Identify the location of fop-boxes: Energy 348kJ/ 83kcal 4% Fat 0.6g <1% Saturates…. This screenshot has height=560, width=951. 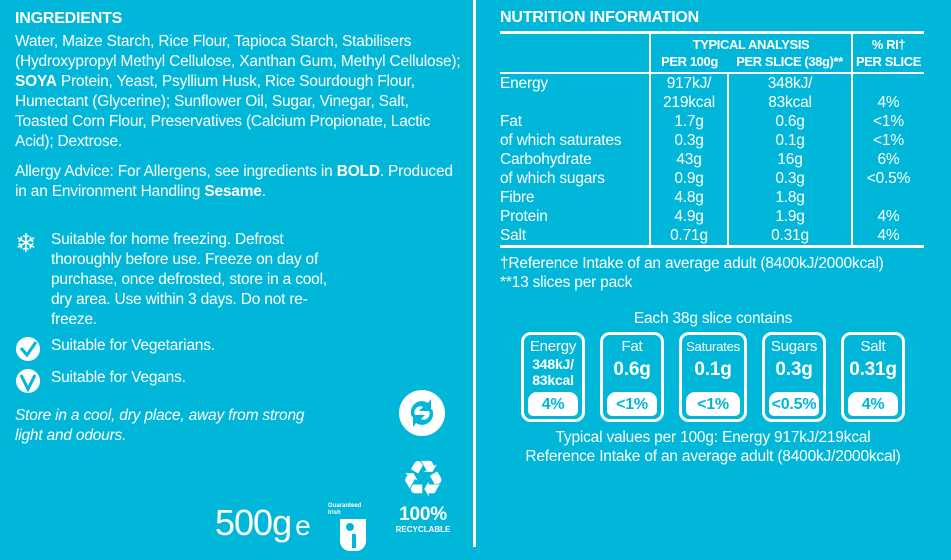
(713, 377).